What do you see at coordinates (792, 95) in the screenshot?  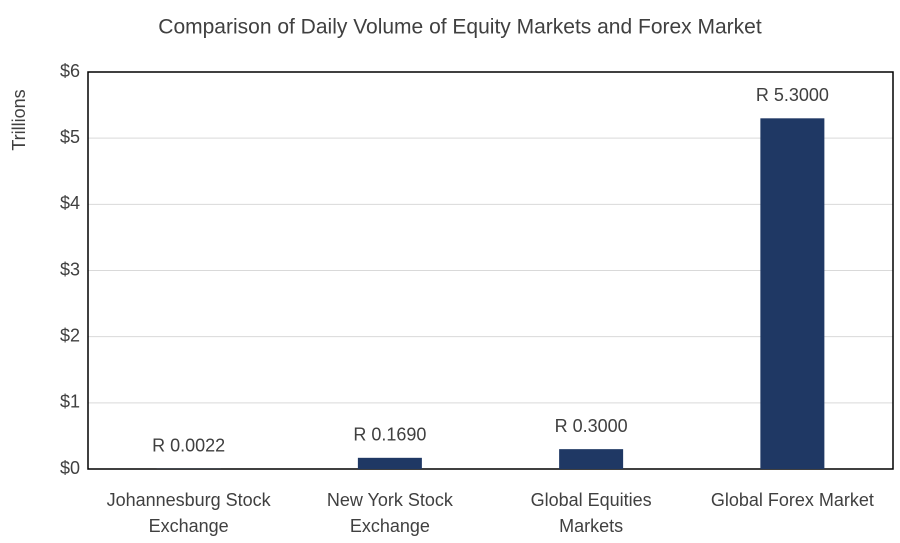 I see `value-label: R 5.3000` at bounding box center [792, 95].